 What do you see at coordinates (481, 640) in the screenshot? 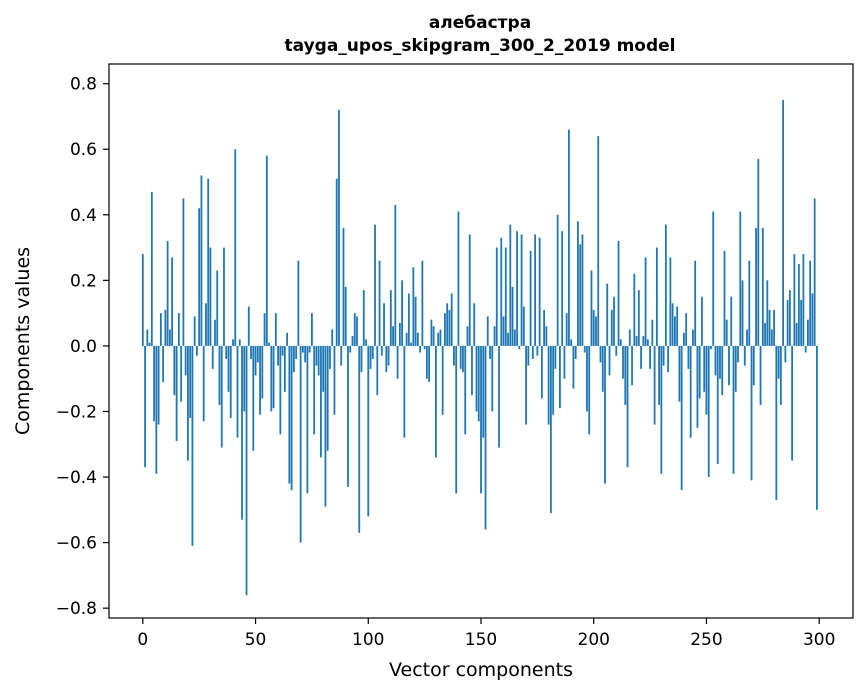
I see `x-tick-label: 150` at bounding box center [481, 640].